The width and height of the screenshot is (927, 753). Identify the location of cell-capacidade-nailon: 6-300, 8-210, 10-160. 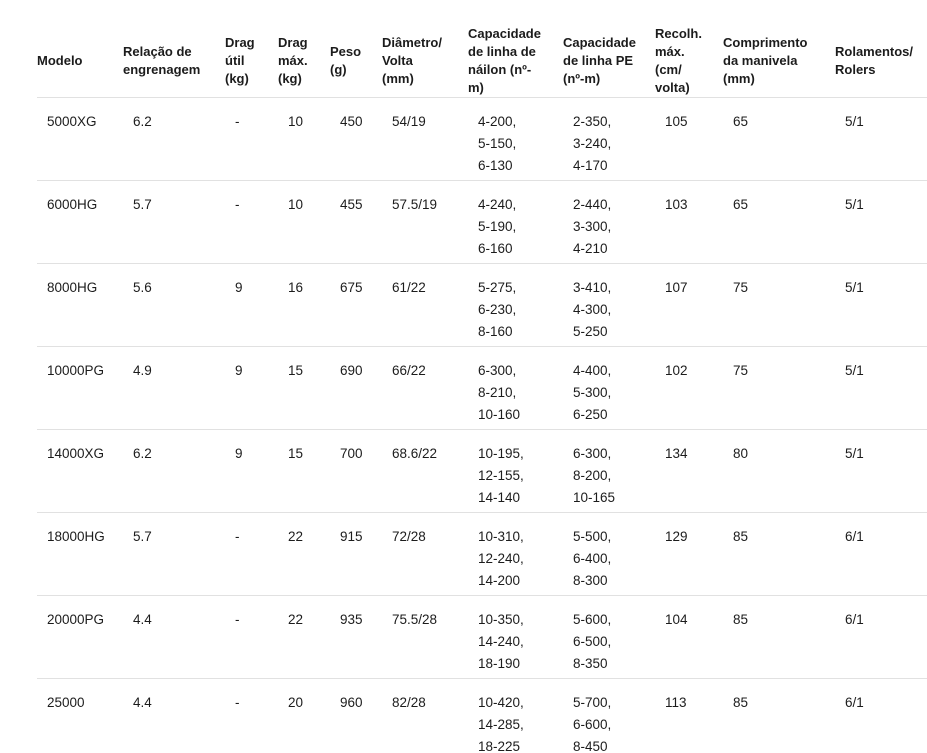
(515, 388).